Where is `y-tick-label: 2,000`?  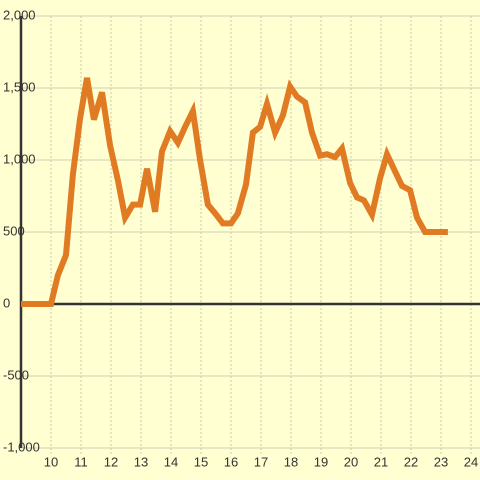 y-tick-label: 2,000 is located at coordinates (19, 14).